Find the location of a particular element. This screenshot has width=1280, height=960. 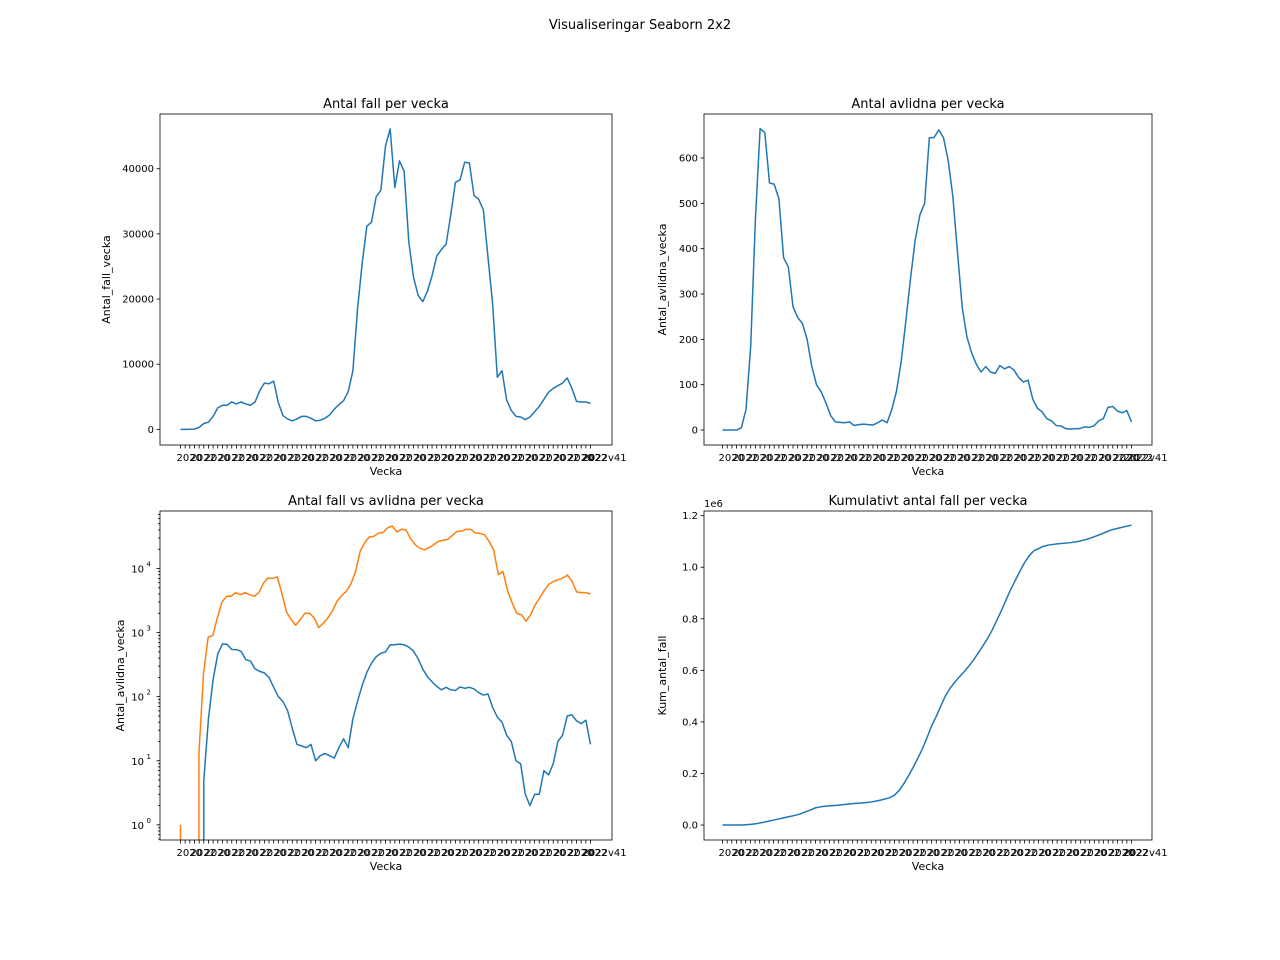

y-tick-exponent: 3 is located at coordinates (149, 629).